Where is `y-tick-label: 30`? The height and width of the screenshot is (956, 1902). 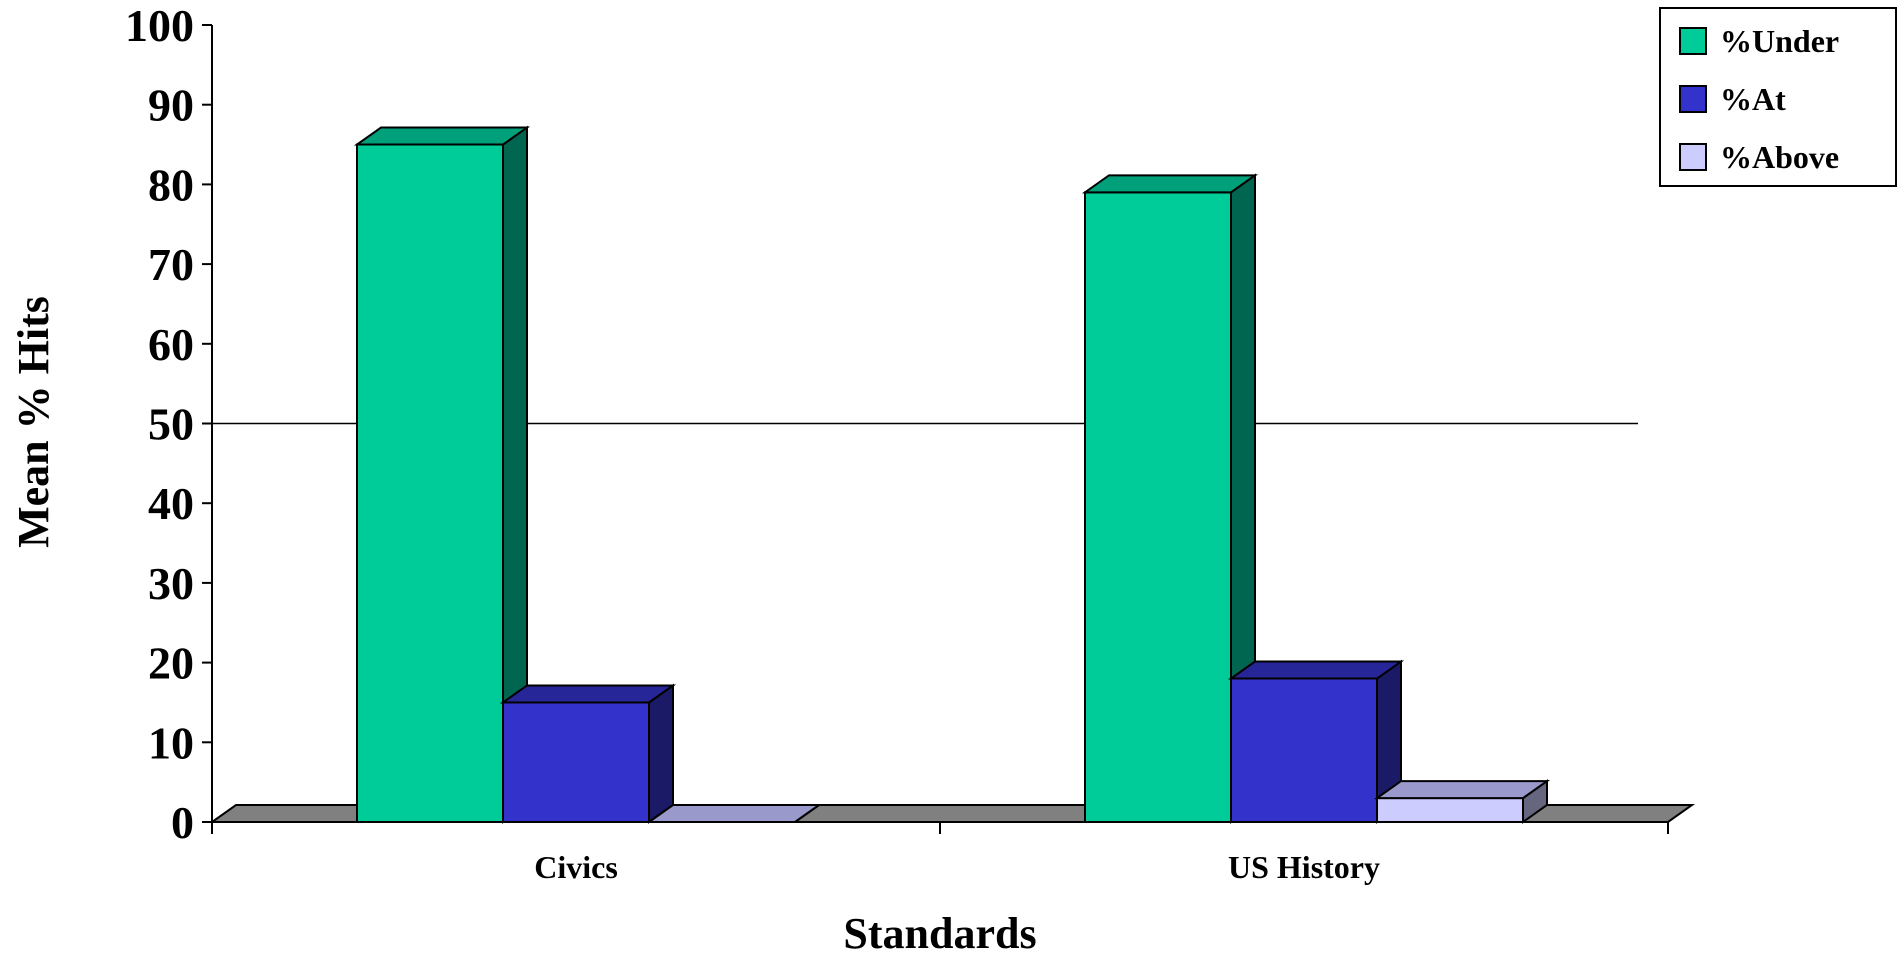 y-tick-label: 30 is located at coordinates (171, 583).